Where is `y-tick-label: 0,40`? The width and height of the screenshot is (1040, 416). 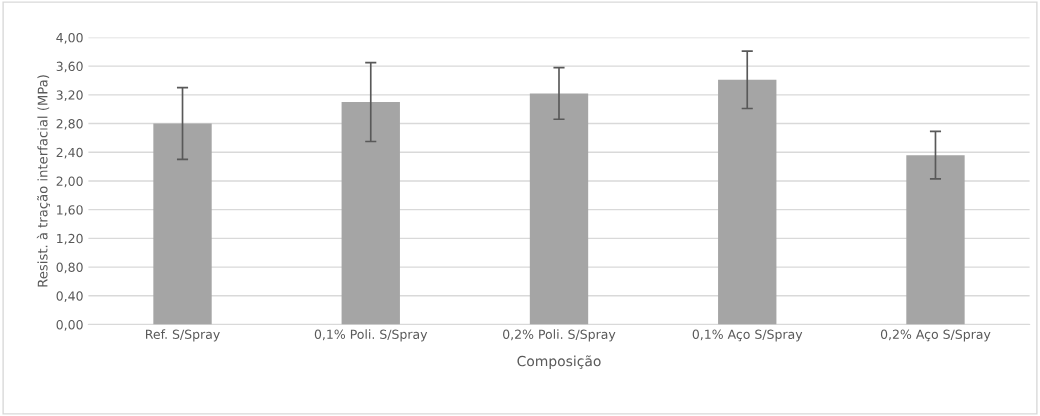 y-tick-label: 0,40 is located at coordinates (69, 296).